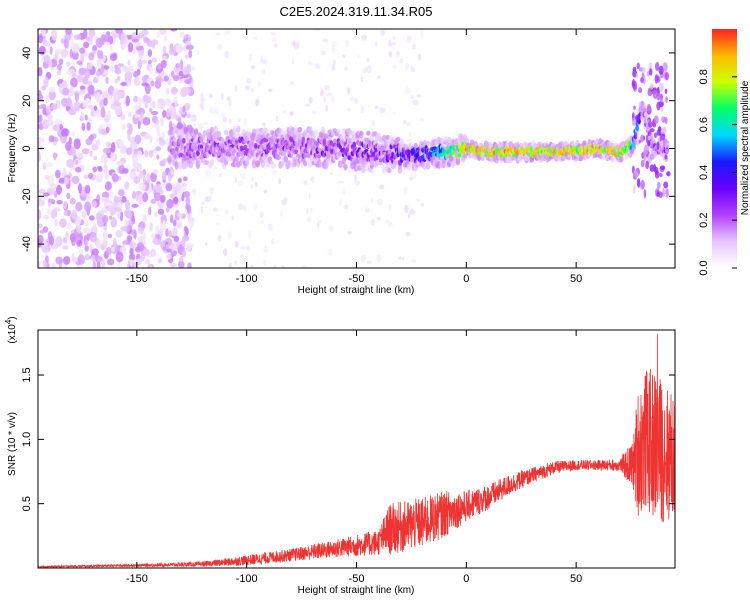 The width and height of the screenshot is (750, 600). Describe the element at coordinates (717, 172) in the screenshot. I see `colorbar-ticks: 0.0 0.2 0.4 0.6 0.8` at that location.